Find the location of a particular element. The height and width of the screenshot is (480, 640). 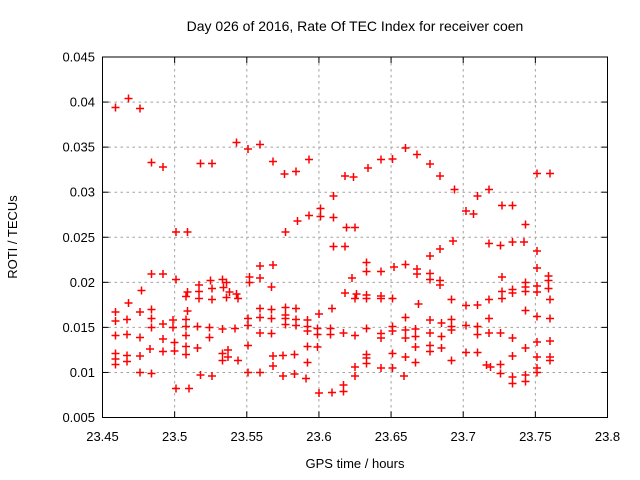

x-tick-label: 23.6 is located at coordinates (318, 436).